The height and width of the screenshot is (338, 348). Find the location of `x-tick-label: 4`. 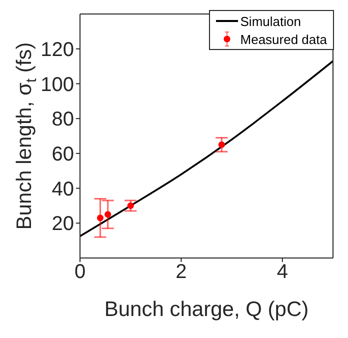

x-tick-label: 4 is located at coordinates (282, 272).